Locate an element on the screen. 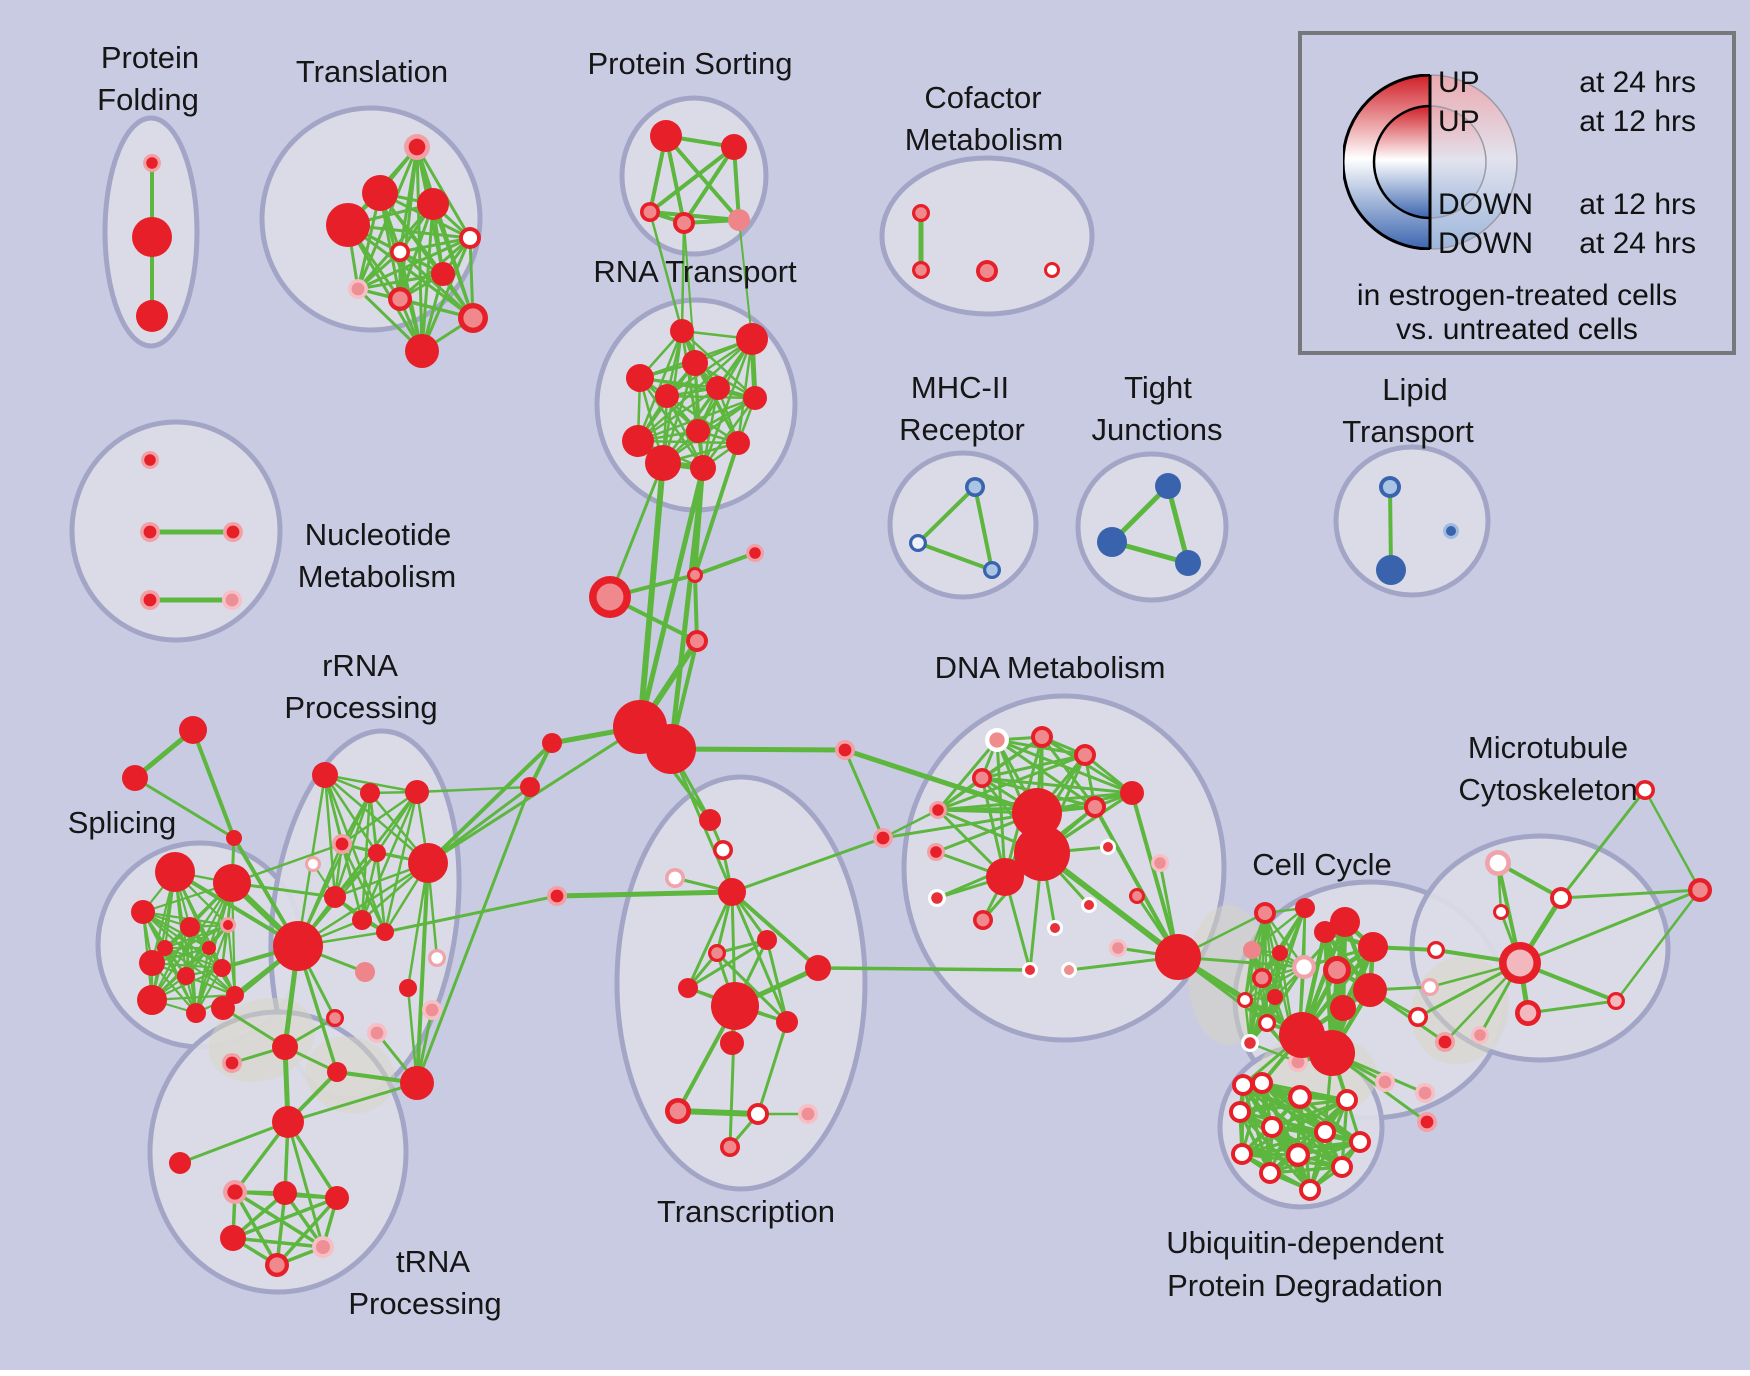 This screenshot has height=1376, width=1750. cluster-label-9: Tight is located at coordinates (1158, 387).